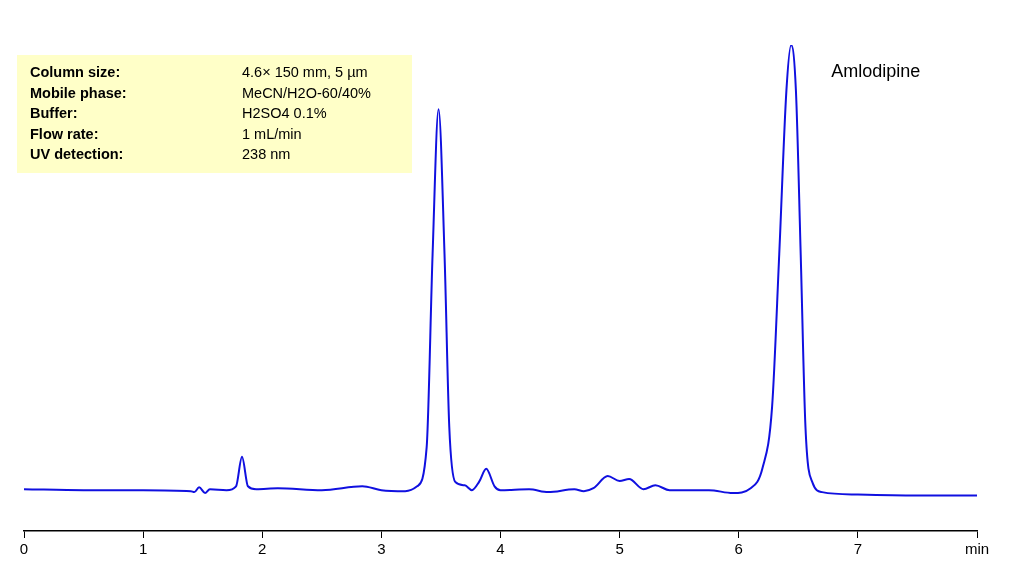 This screenshot has width=1029, height=576. What do you see at coordinates (500, 549) in the screenshot?
I see `x-tick-label: 4` at bounding box center [500, 549].